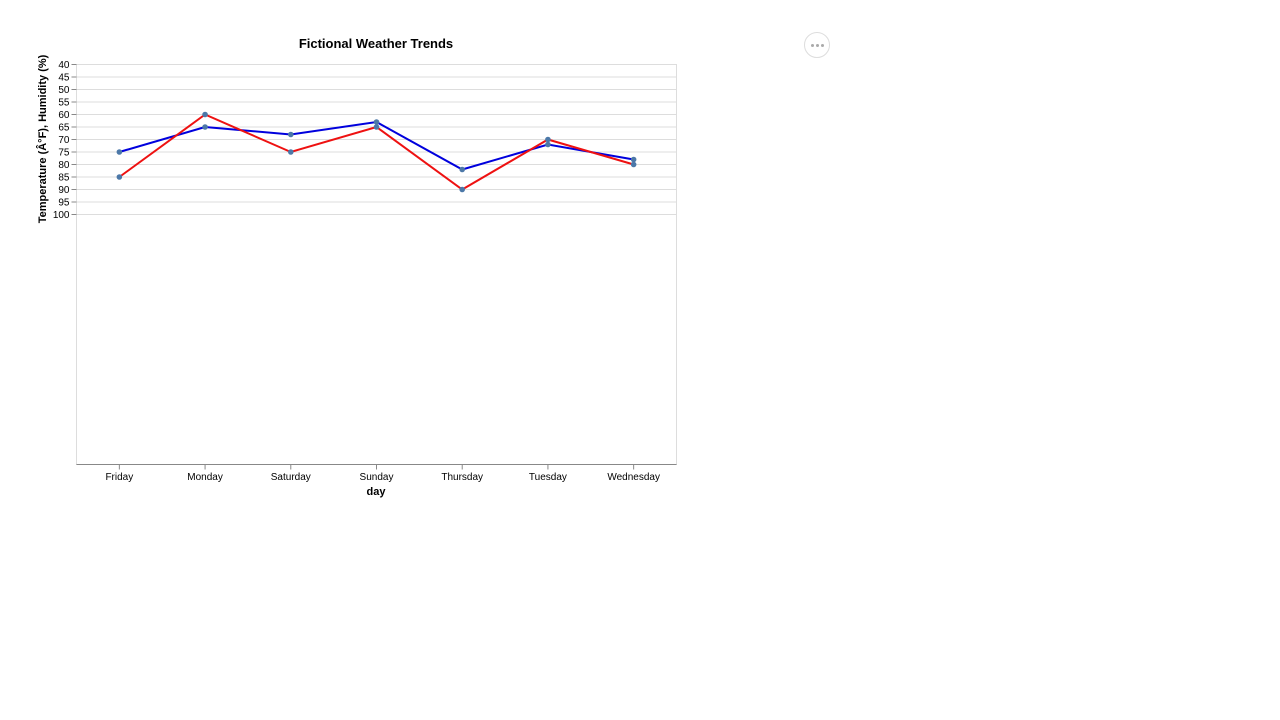 The image size is (1280, 720). I want to click on actions-menu-button, so click(817, 45).